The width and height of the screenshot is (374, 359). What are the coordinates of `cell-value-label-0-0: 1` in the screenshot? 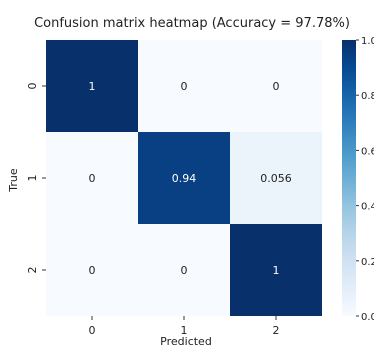 It's located at (92, 86).